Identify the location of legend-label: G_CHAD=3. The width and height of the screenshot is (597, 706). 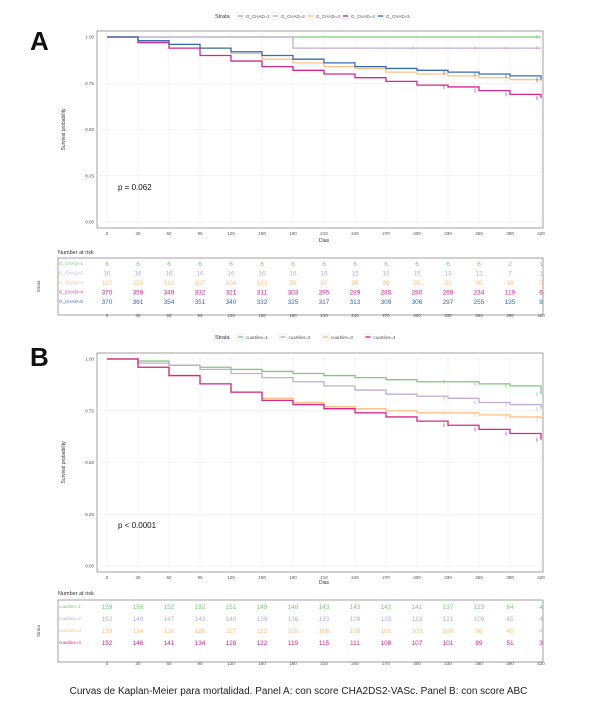
(328, 16).